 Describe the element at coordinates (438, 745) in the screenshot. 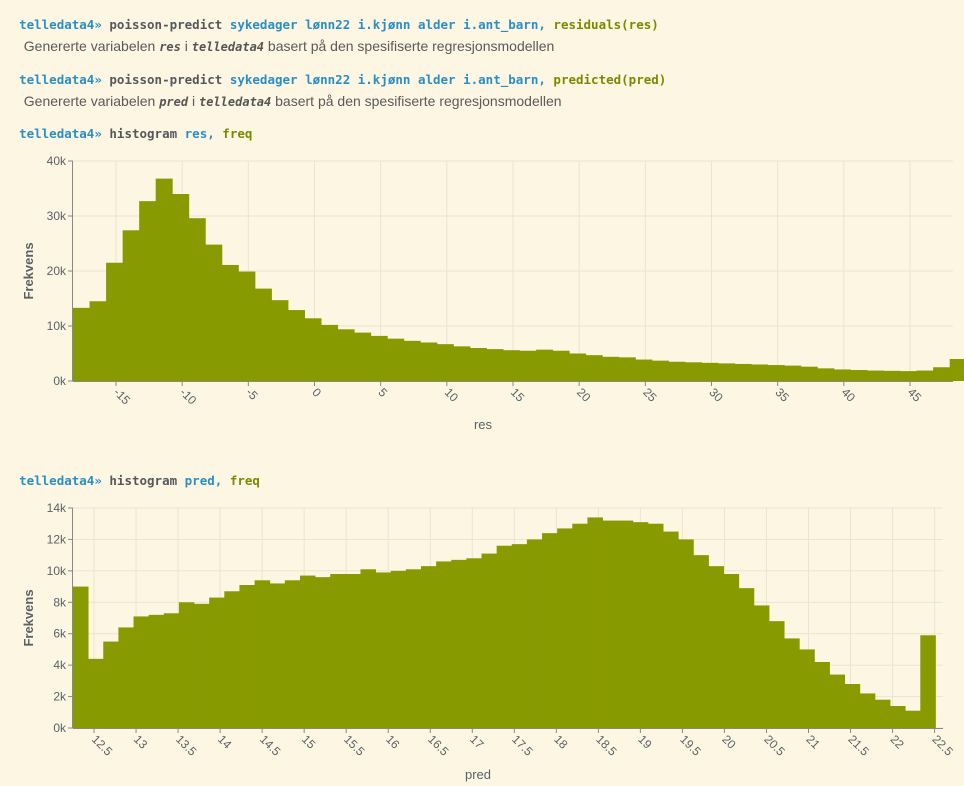

I see `x-tick-label: 16.5` at that location.